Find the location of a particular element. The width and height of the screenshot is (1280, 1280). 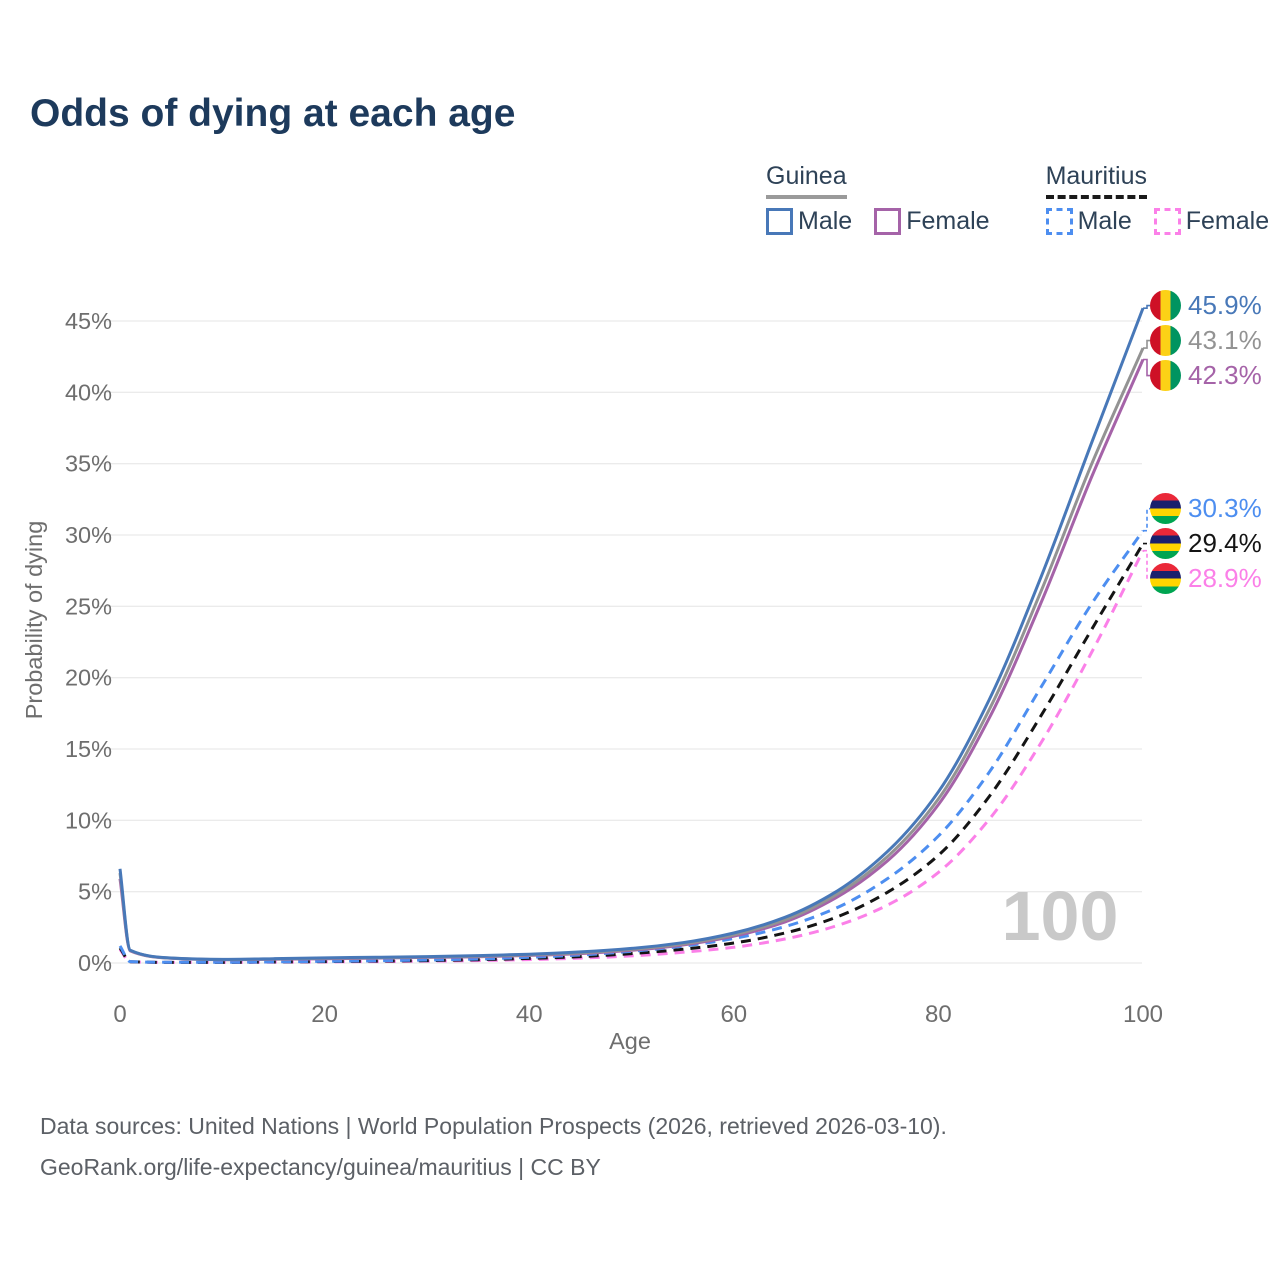

y-tick-label: 30% is located at coordinates (88, 535).